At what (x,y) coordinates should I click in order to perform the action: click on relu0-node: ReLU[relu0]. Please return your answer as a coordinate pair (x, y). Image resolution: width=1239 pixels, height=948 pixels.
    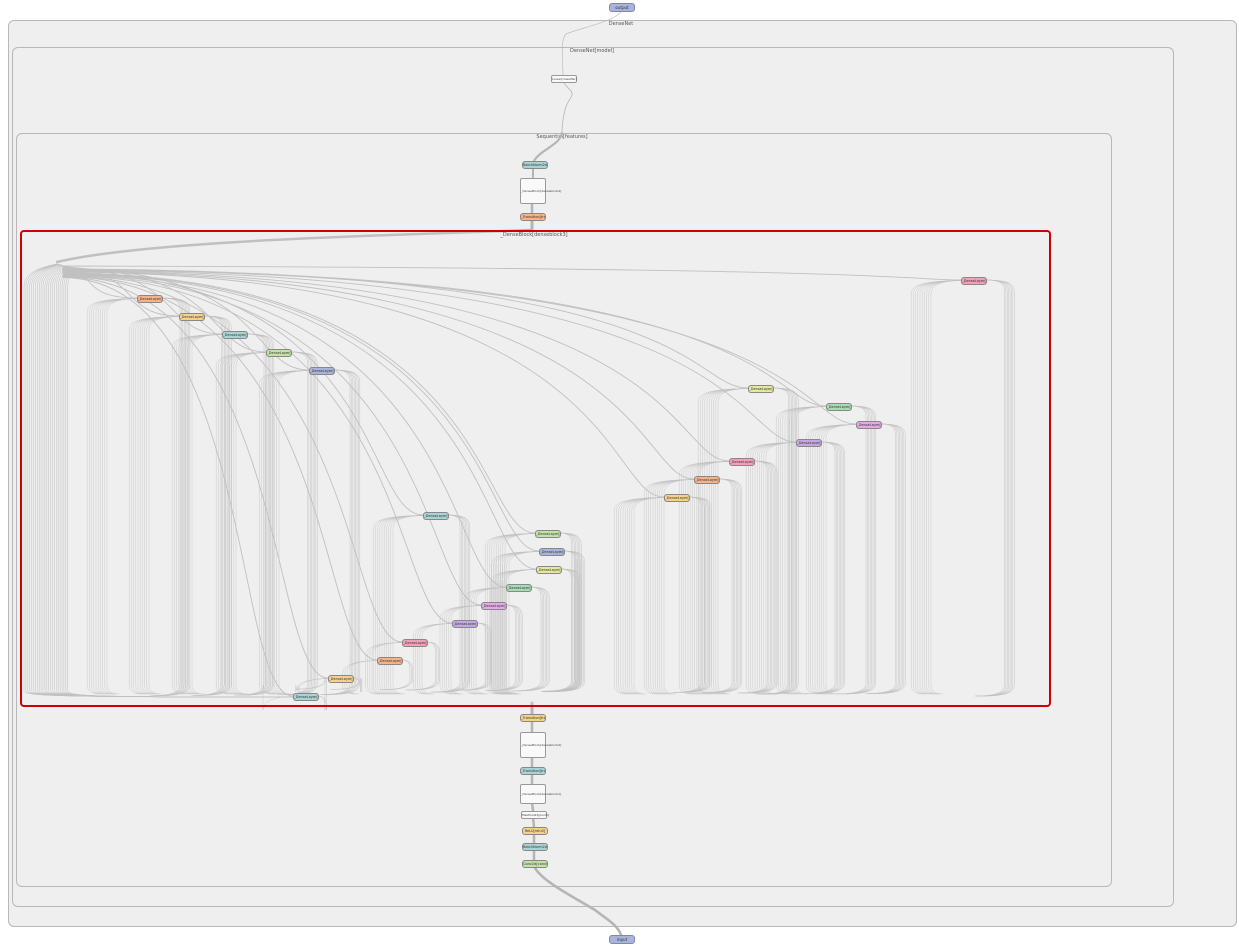
    Looking at the image, I should click on (535, 831).